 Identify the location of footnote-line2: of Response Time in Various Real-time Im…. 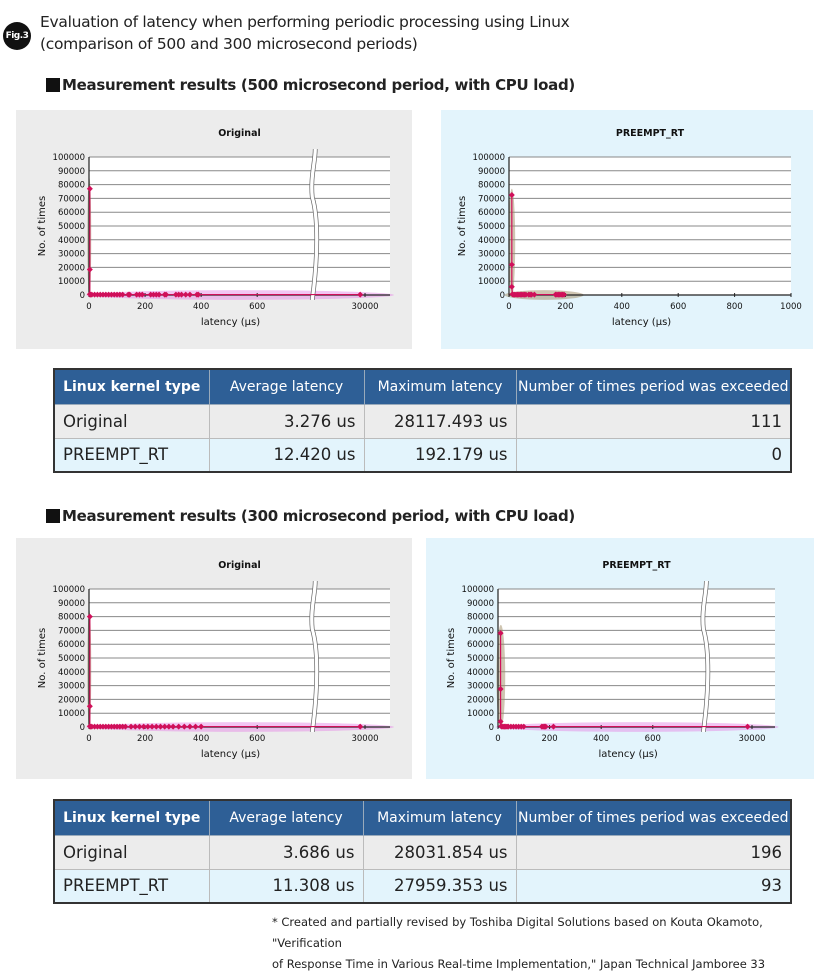
(519, 964).